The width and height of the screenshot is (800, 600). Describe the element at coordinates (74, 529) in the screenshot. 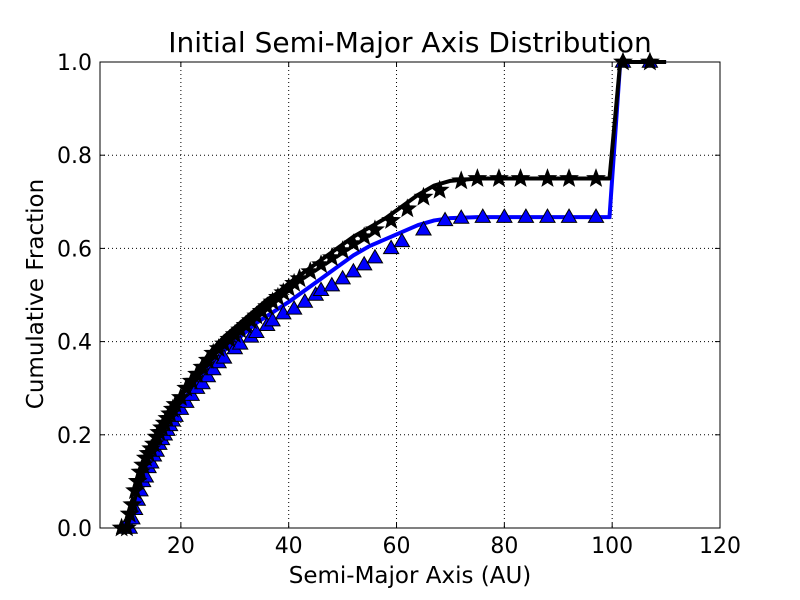

I see `y-tick-label: 0.0` at that location.